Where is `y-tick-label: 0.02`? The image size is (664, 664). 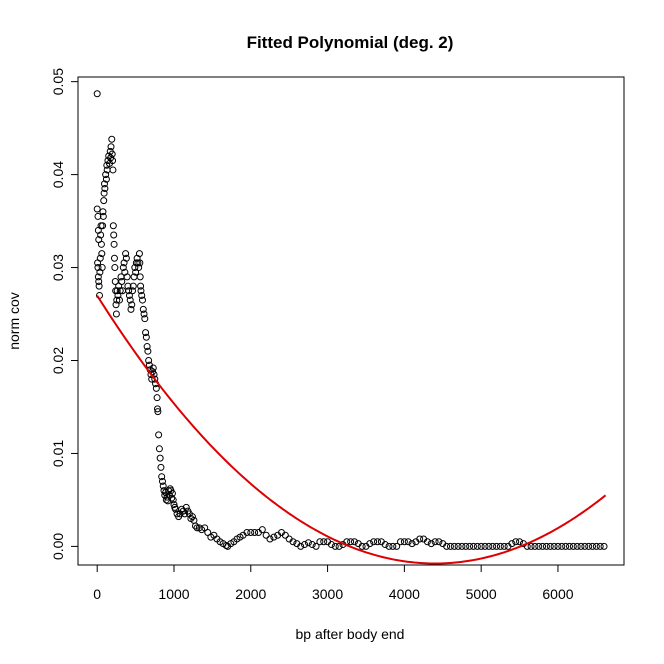 y-tick-label: 0.02 is located at coordinates (58, 360).